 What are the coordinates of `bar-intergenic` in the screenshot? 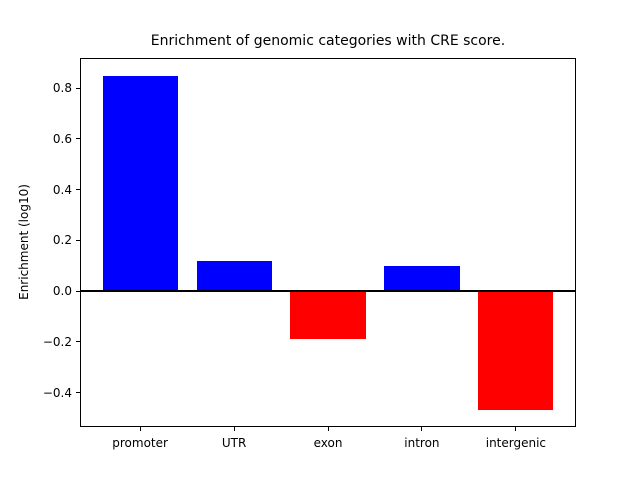 It's located at (516, 351).